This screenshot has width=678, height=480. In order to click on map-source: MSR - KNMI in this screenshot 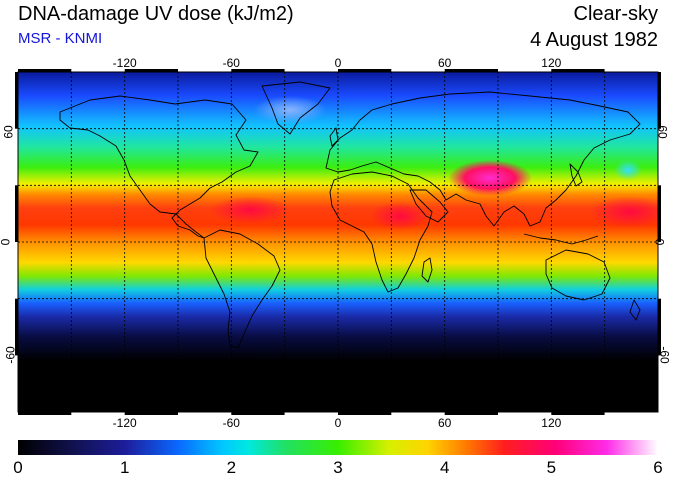, I will do `click(60, 38)`.